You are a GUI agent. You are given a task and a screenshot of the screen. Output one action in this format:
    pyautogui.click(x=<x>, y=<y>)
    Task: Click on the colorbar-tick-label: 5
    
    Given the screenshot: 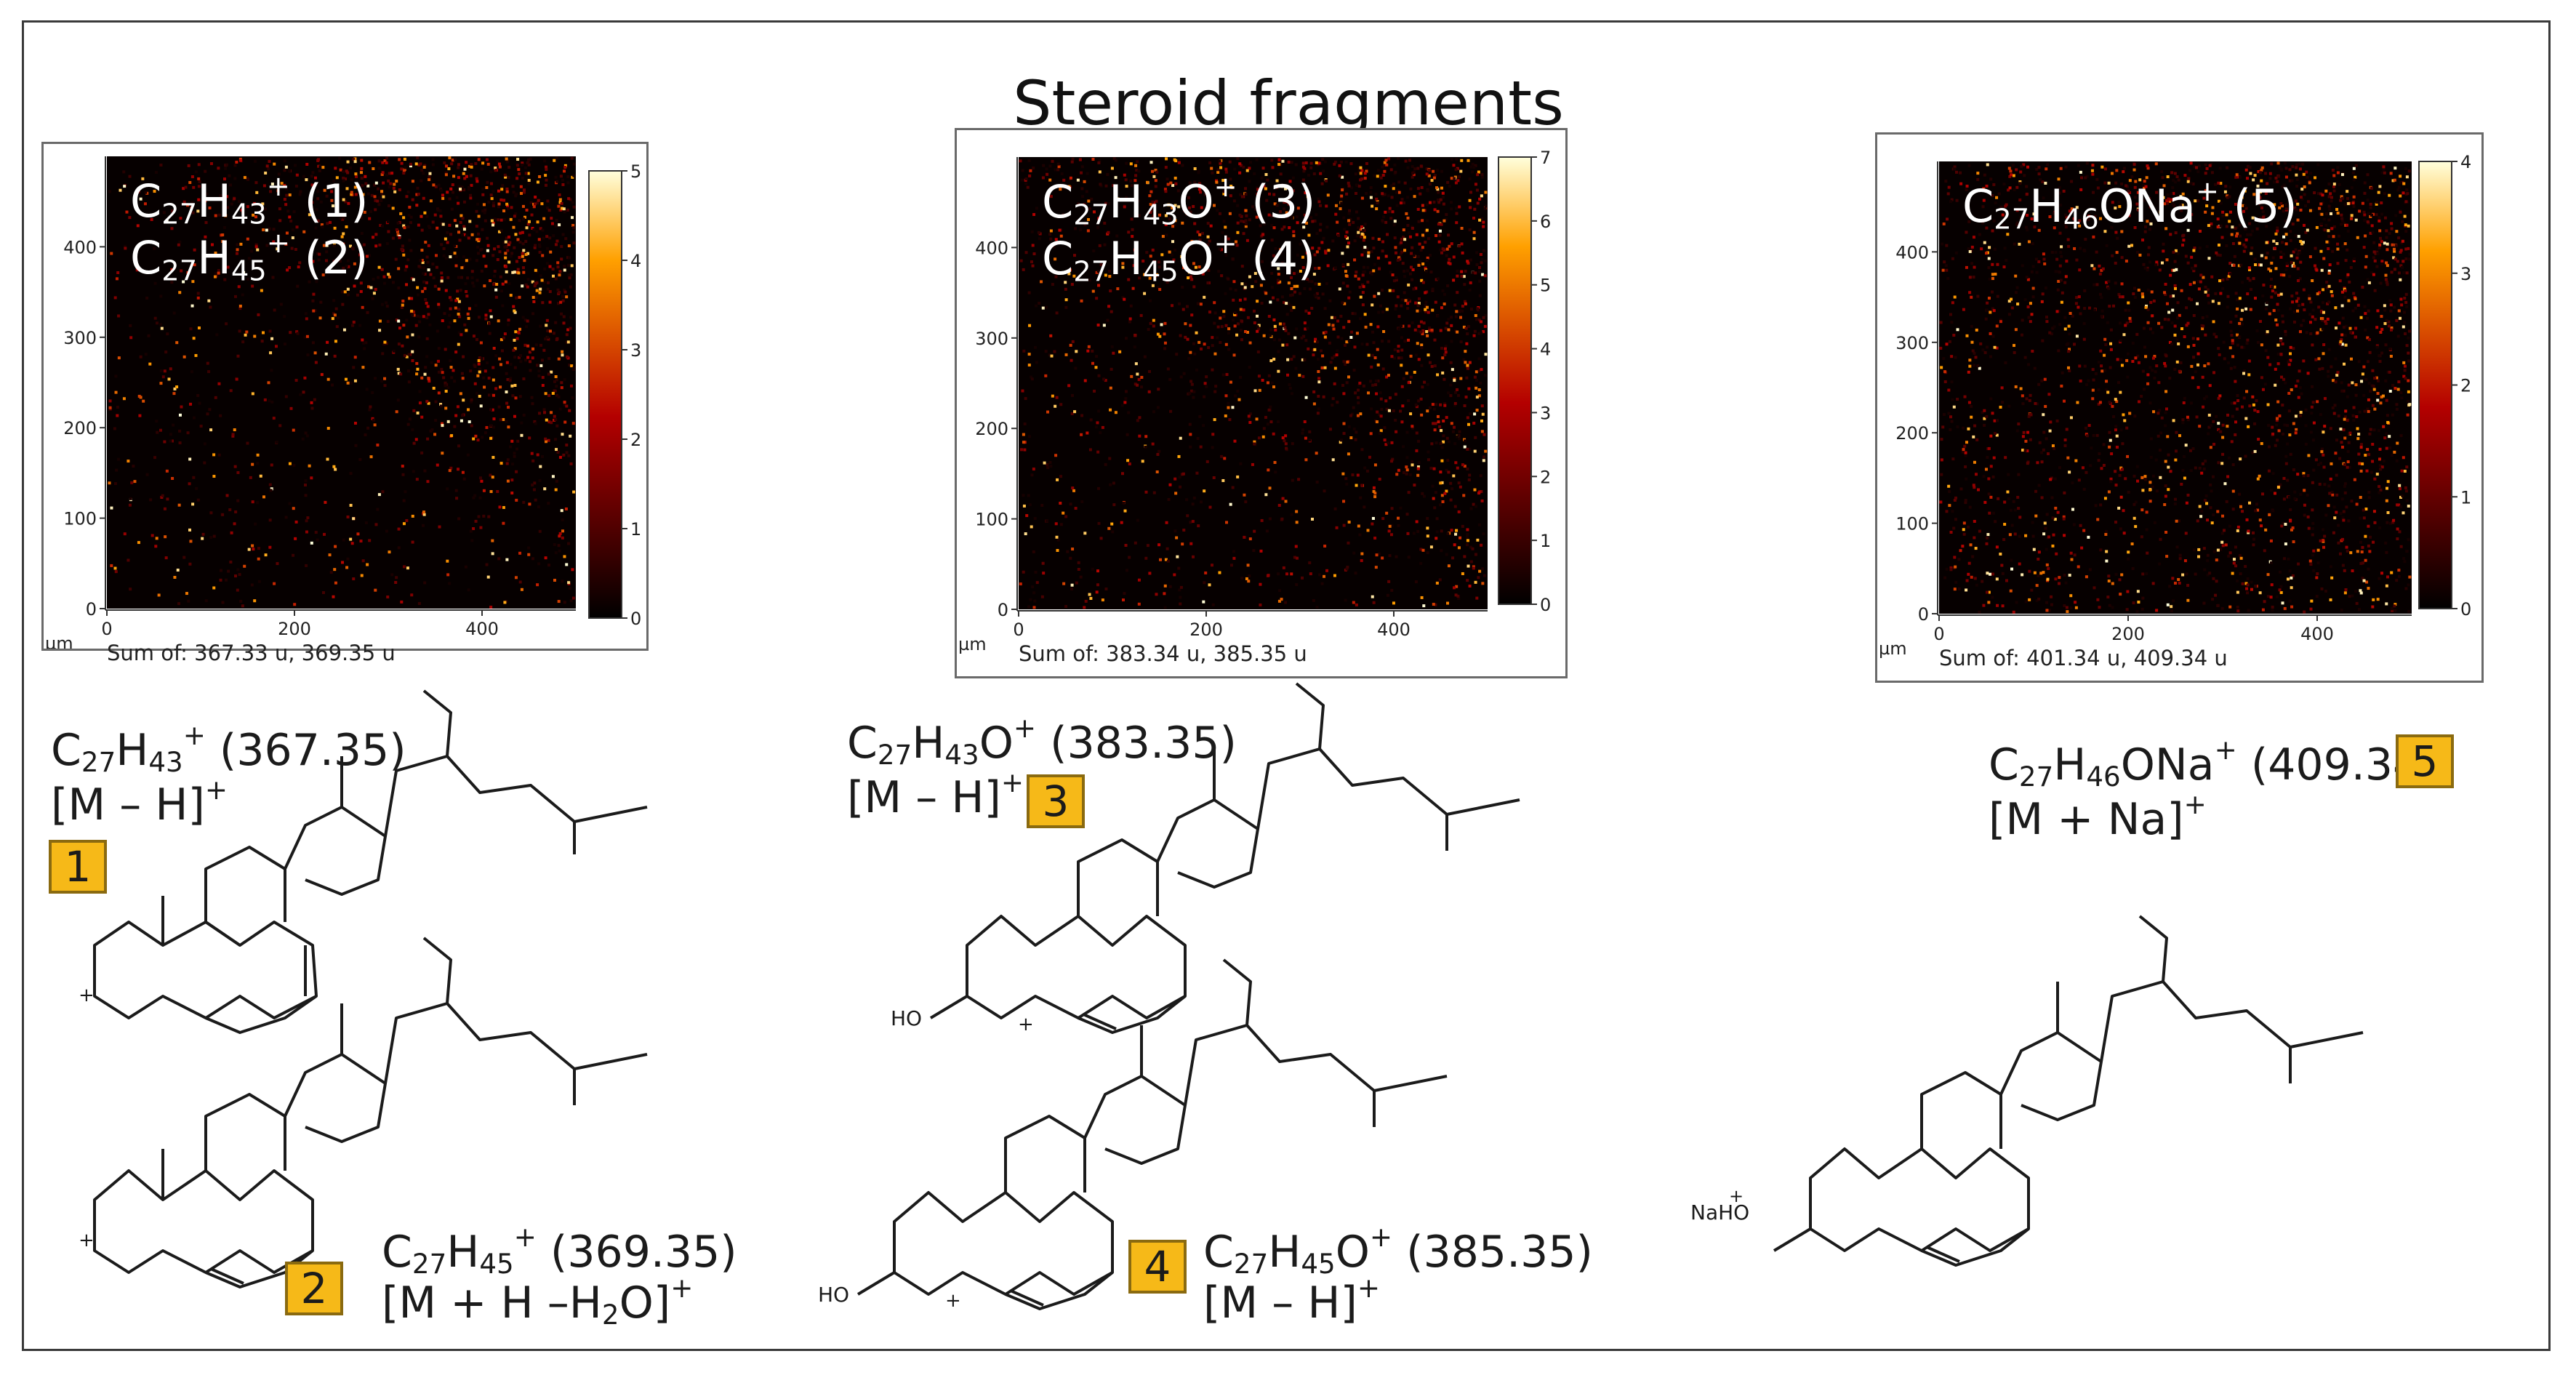 What is the action you would take?
    pyautogui.click(x=1545, y=286)
    